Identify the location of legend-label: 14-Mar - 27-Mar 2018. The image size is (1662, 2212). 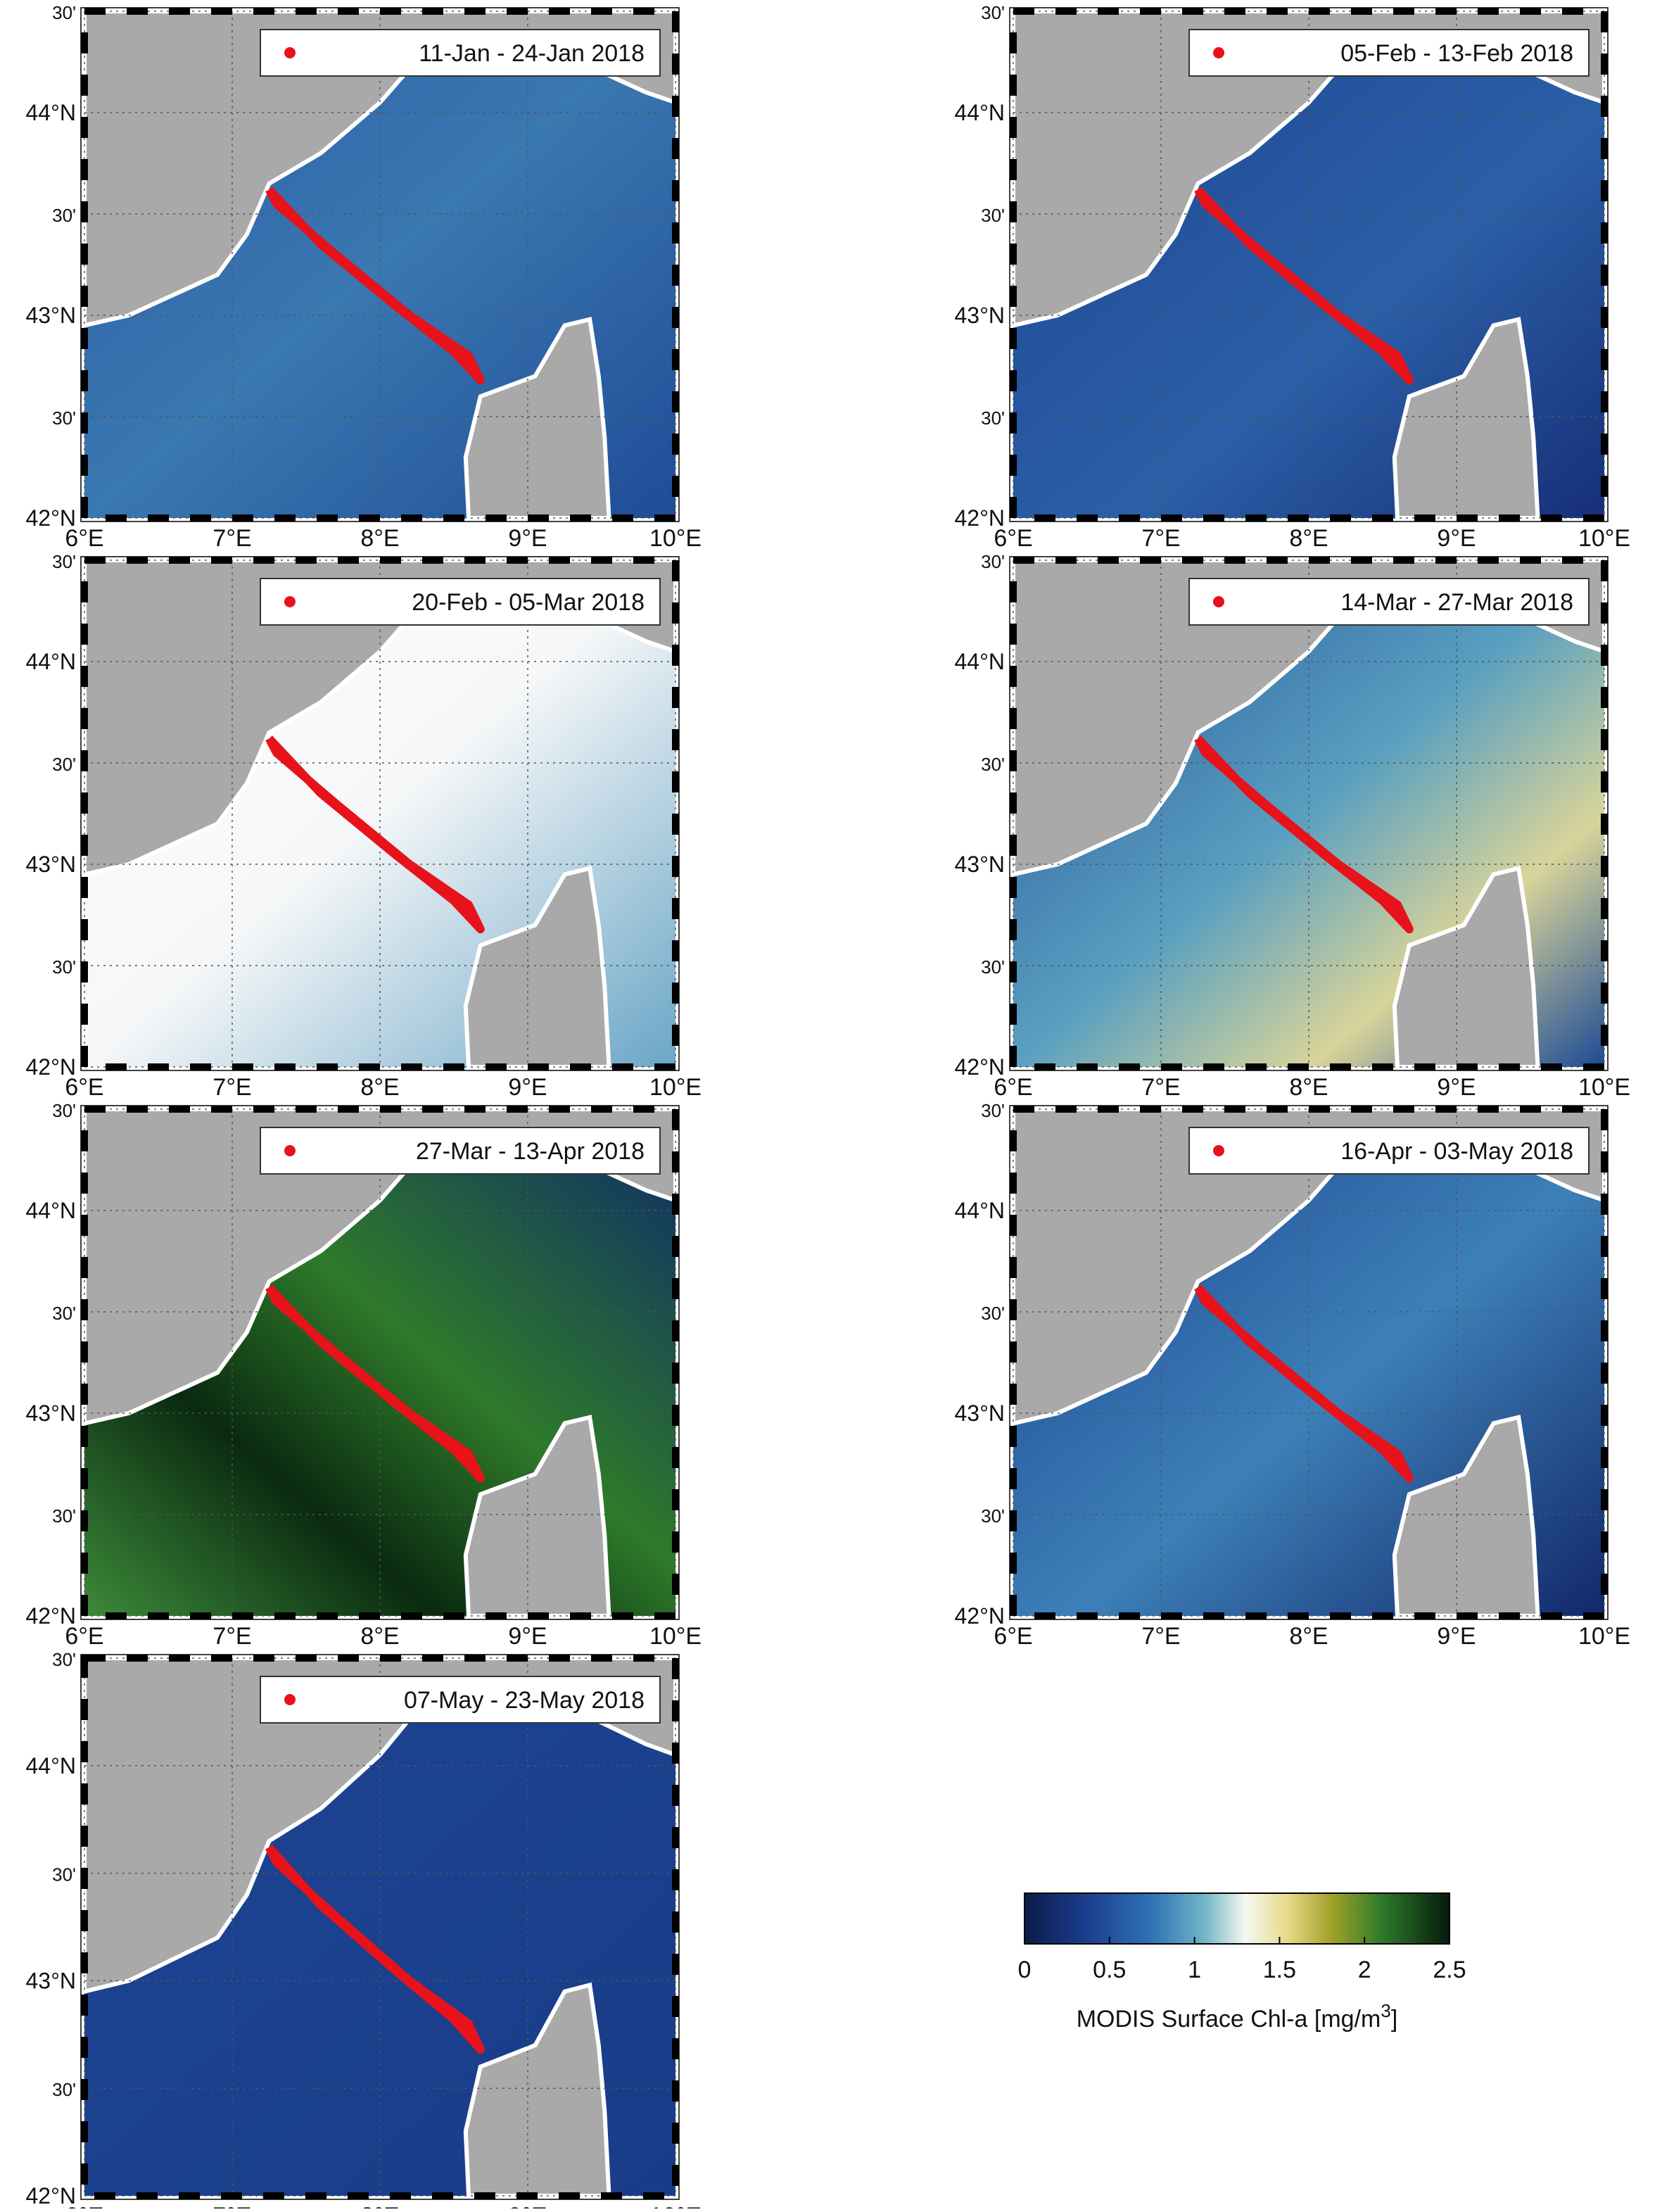
(1456, 602).